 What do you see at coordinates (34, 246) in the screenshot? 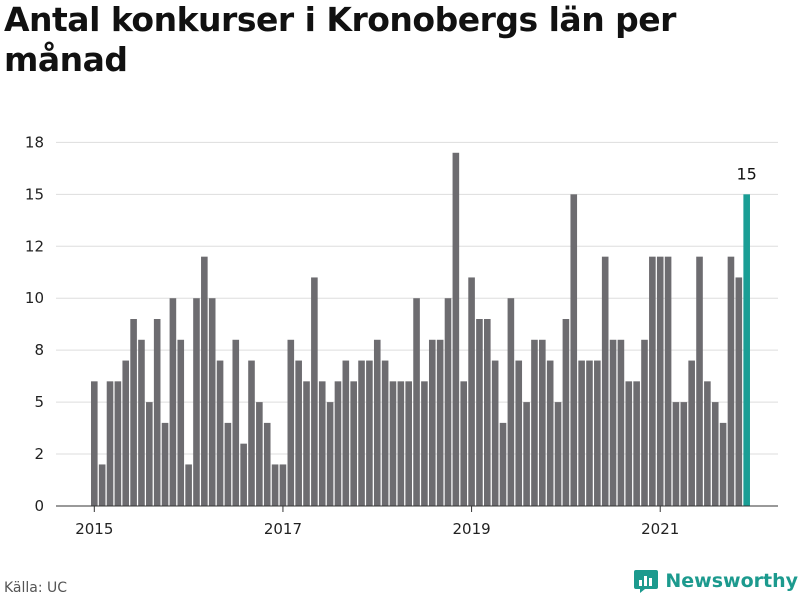
I see `y-tick-label: 12` at bounding box center [34, 246].